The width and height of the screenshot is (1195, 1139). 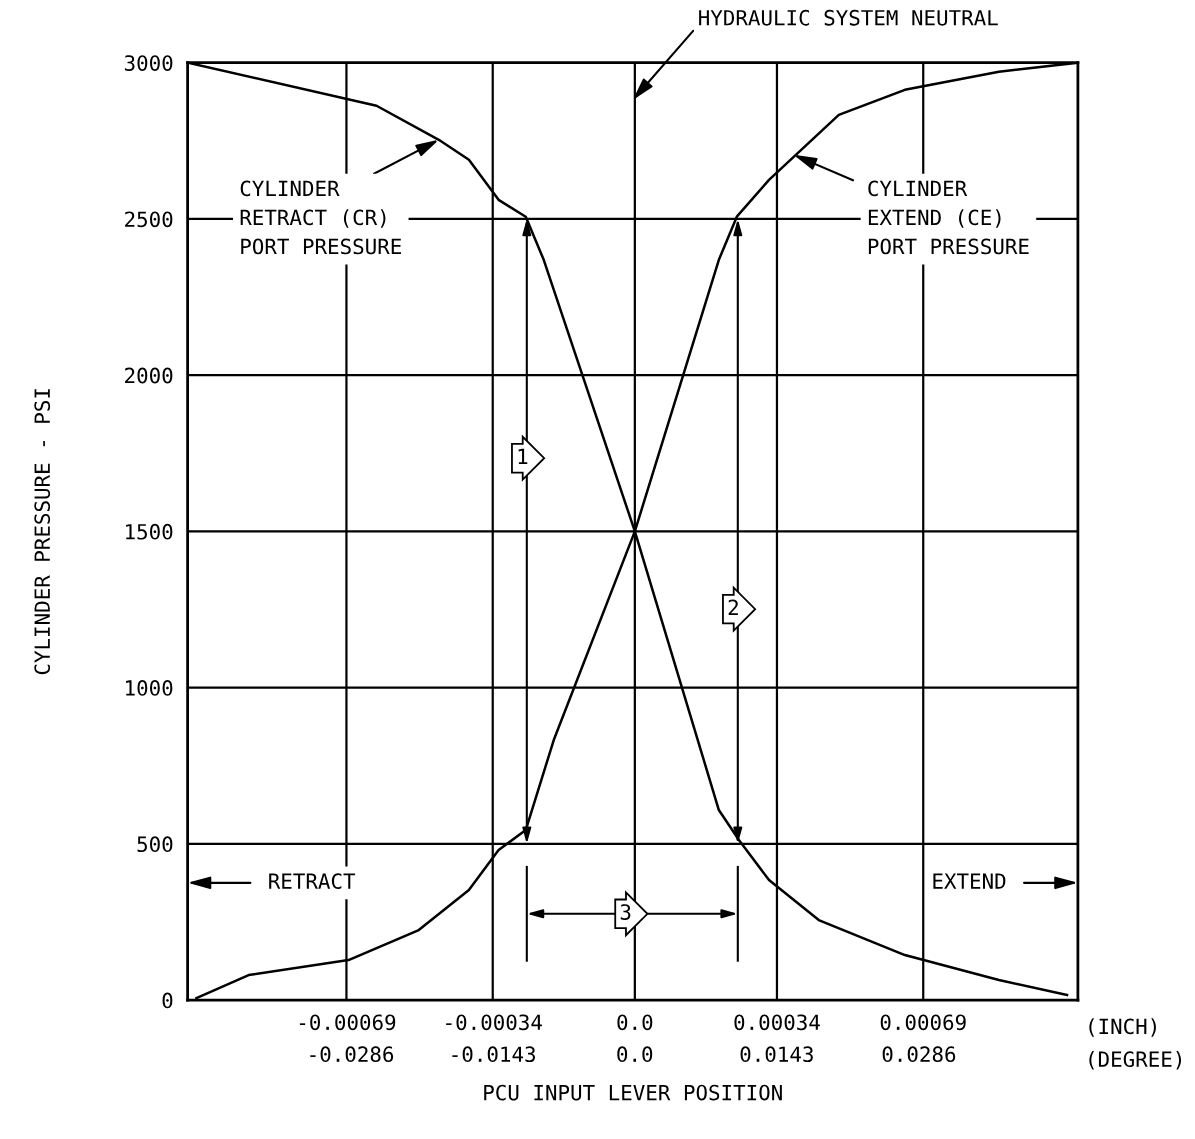 I want to click on y-tick-label: 3000, so click(x=148, y=63).